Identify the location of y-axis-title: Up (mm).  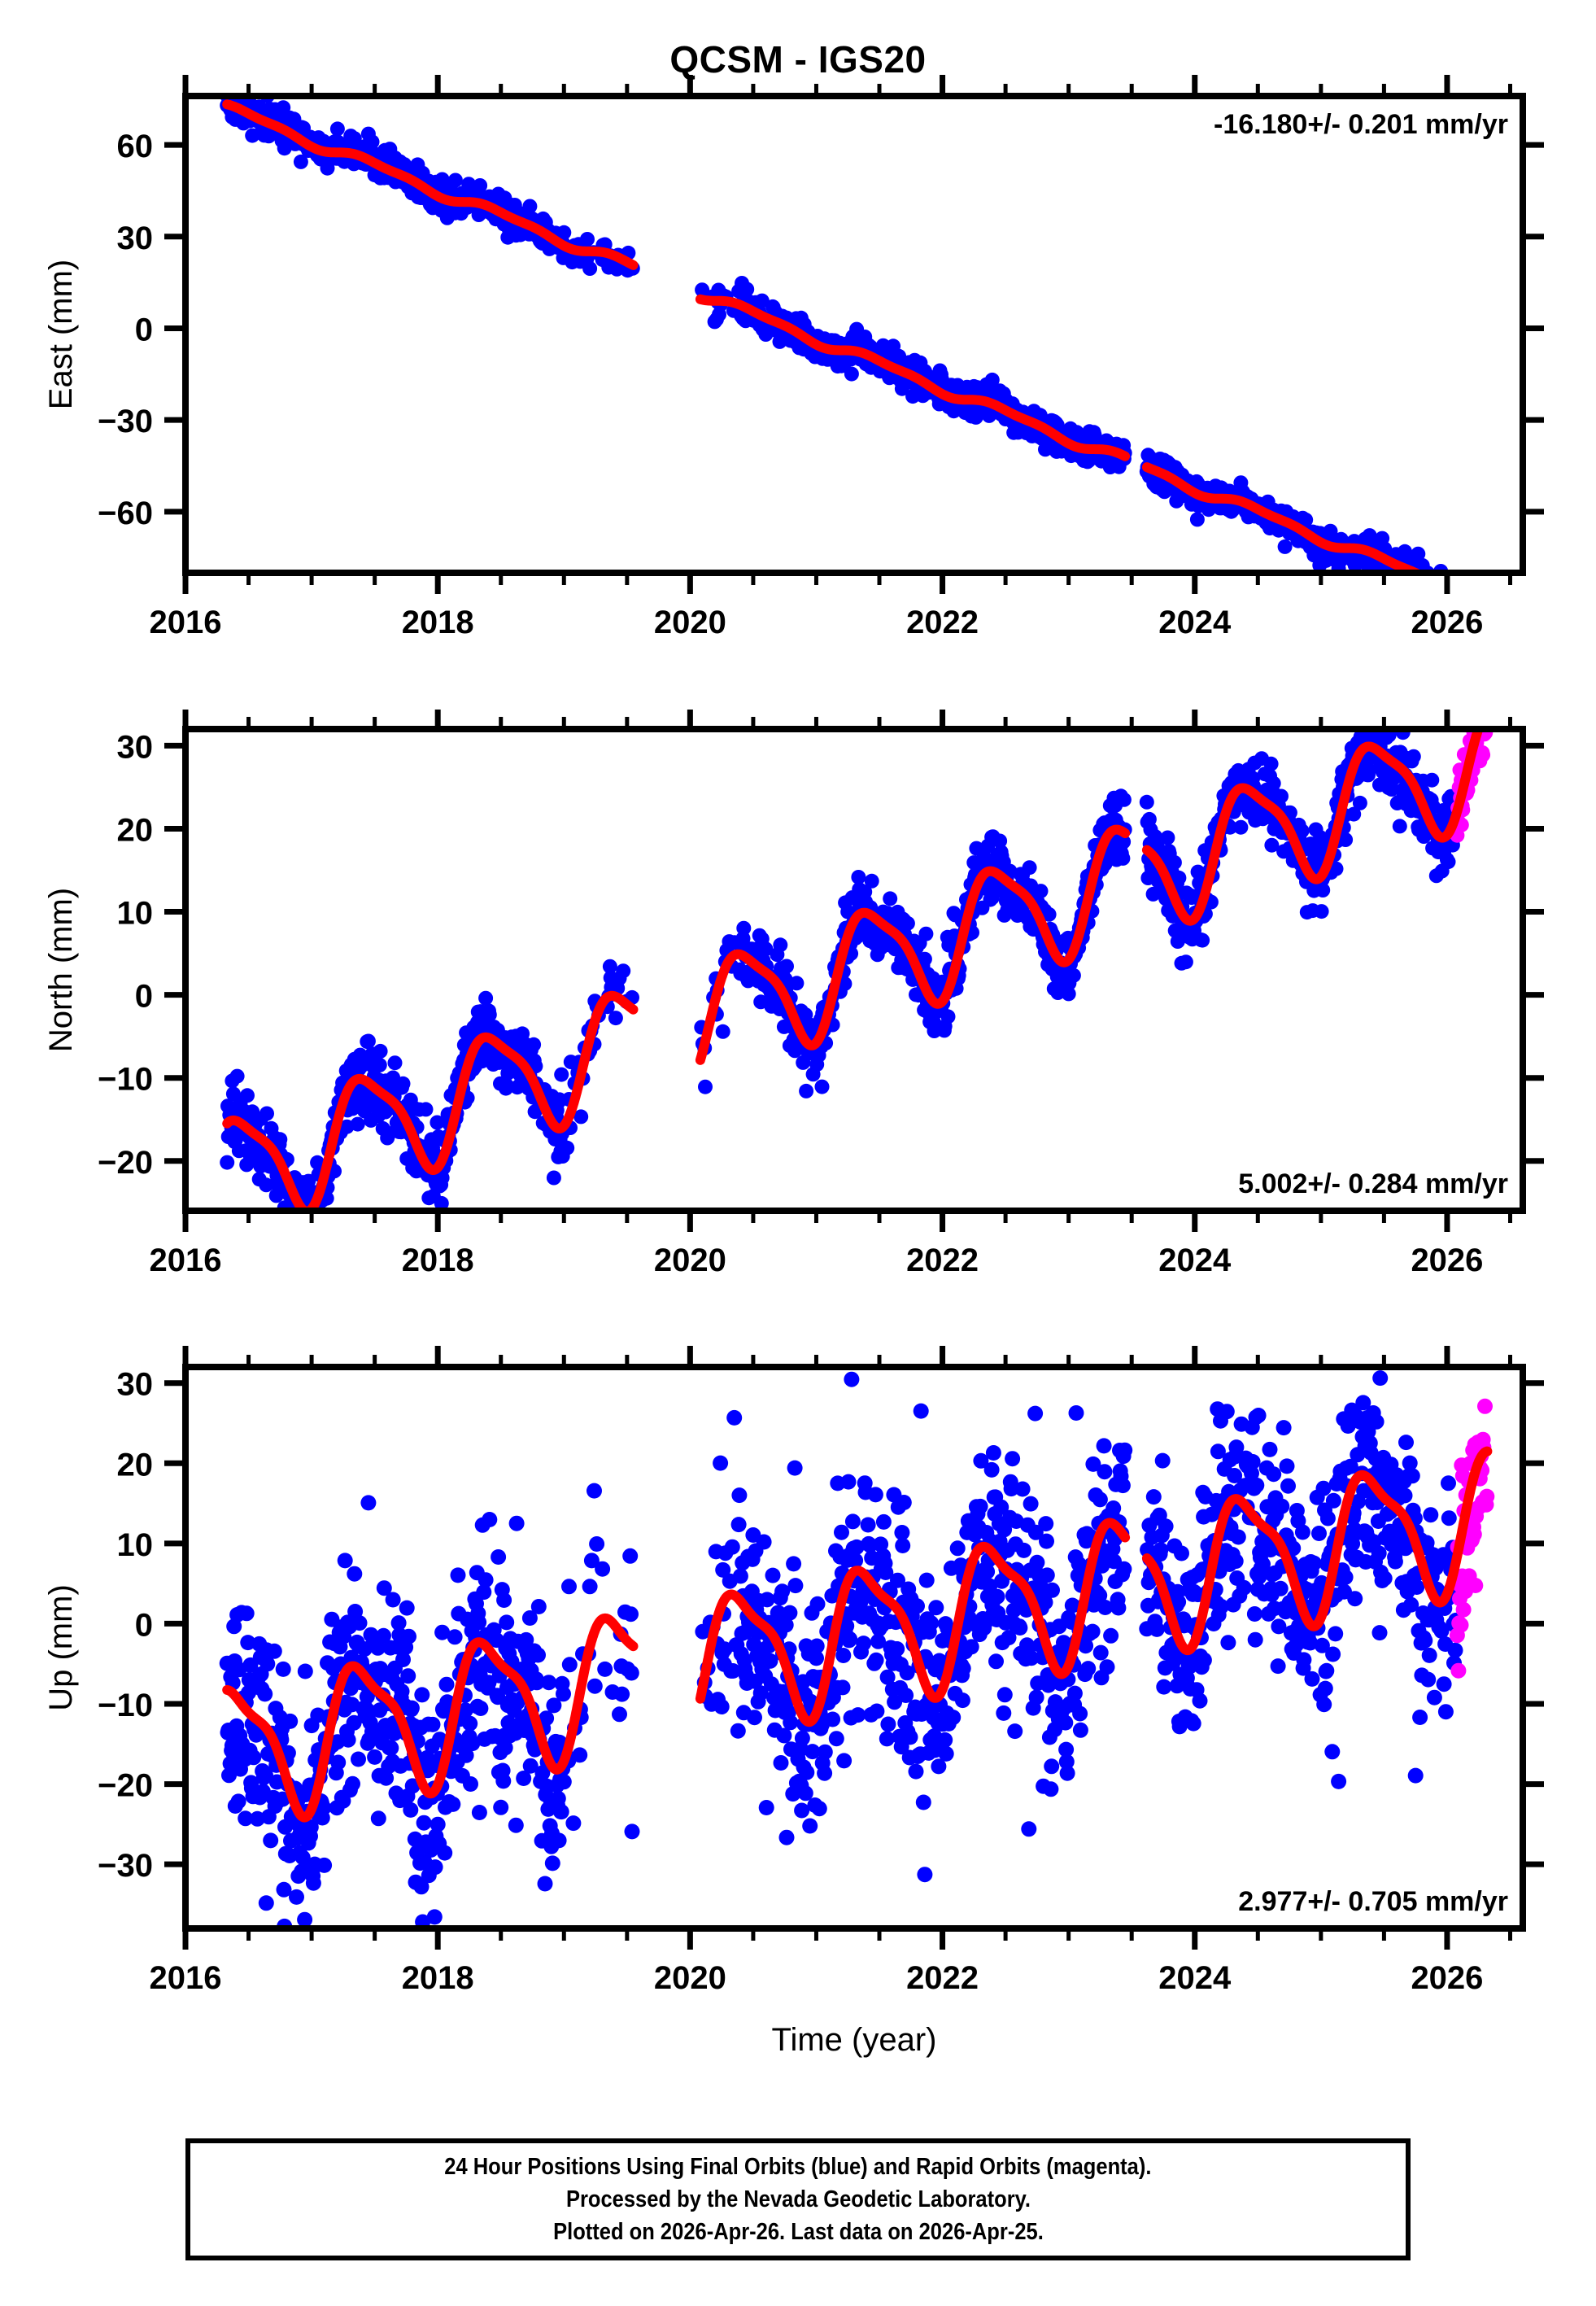
(61, 1647).